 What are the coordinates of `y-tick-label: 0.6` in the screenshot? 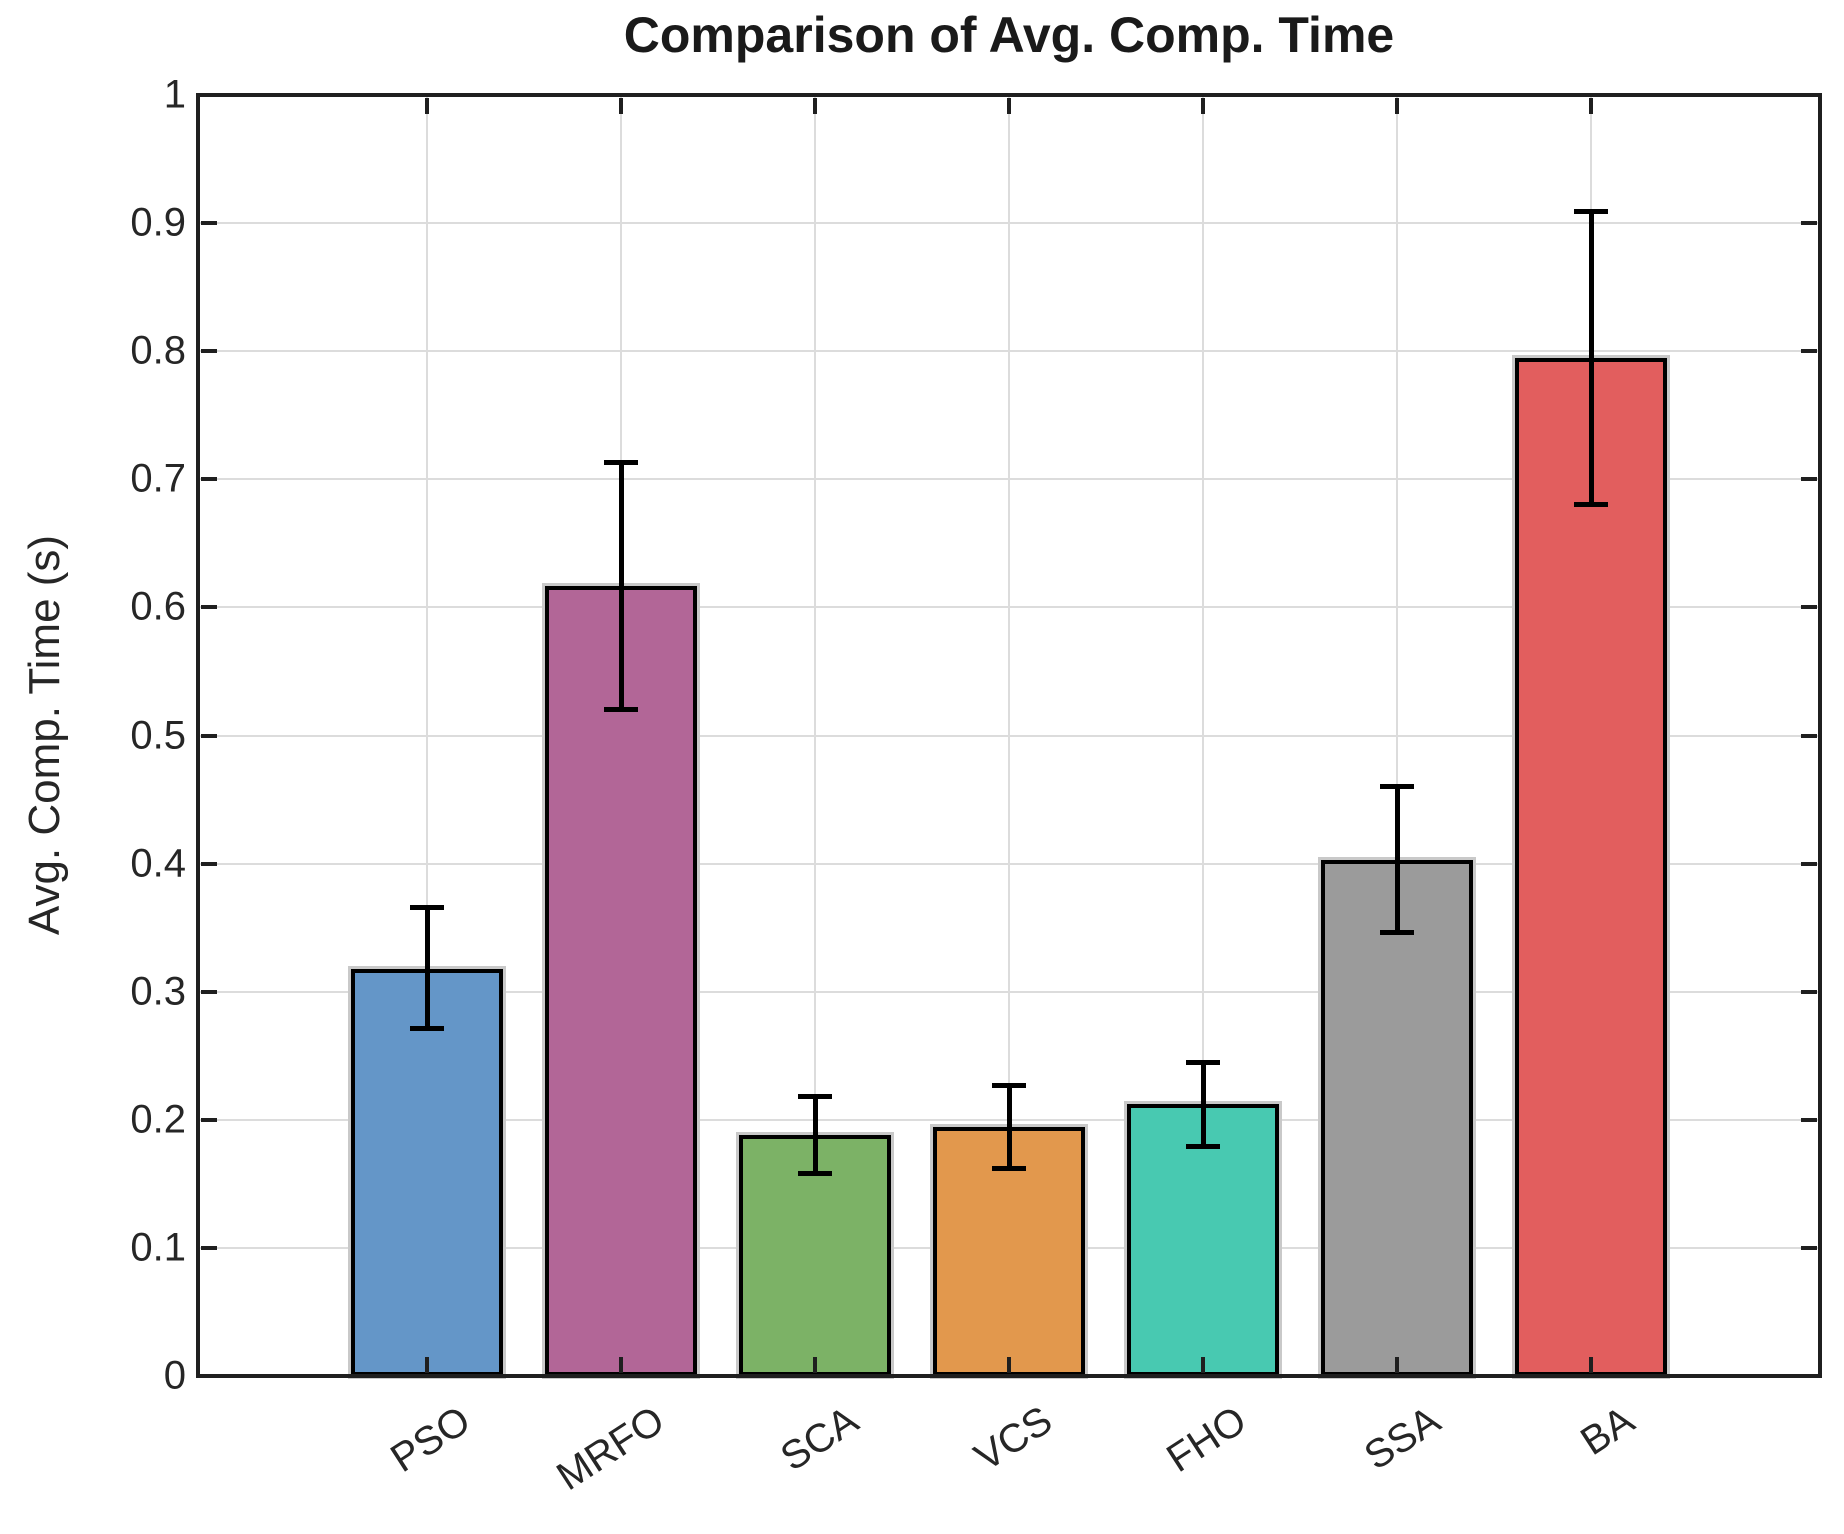 It's located at (158, 606).